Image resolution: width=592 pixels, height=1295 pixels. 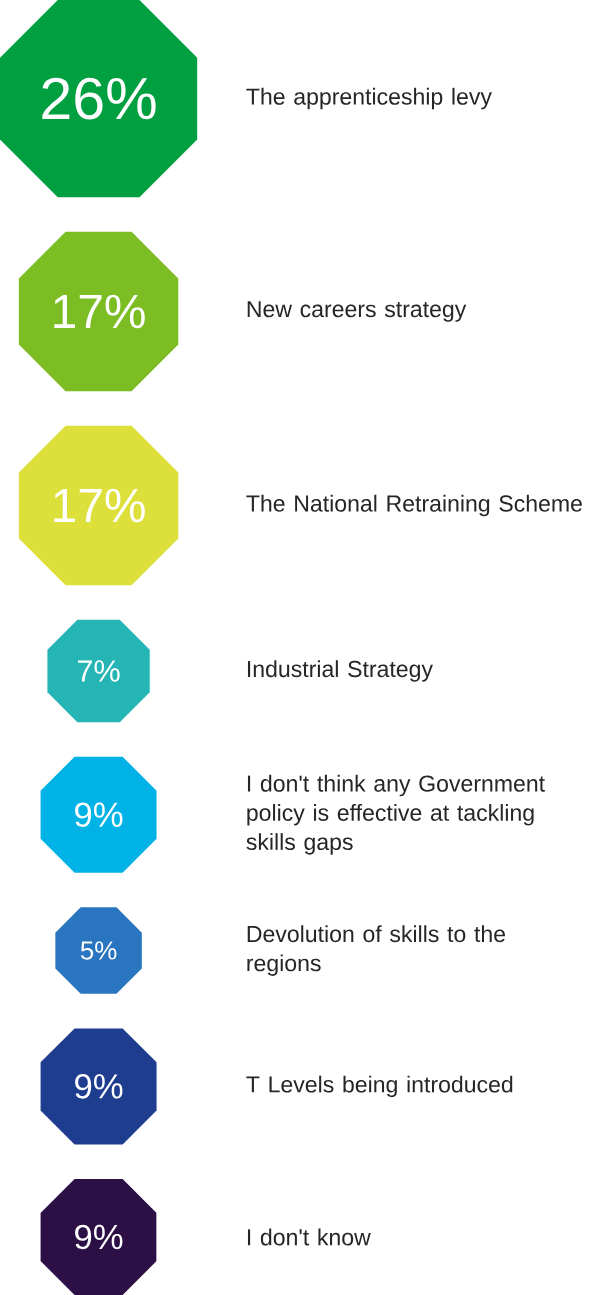 What do you see at coordinates (414, 505) in the screenshot?
I see `category-label: The National Retraining Scheme` at bounding box center [414, 505].